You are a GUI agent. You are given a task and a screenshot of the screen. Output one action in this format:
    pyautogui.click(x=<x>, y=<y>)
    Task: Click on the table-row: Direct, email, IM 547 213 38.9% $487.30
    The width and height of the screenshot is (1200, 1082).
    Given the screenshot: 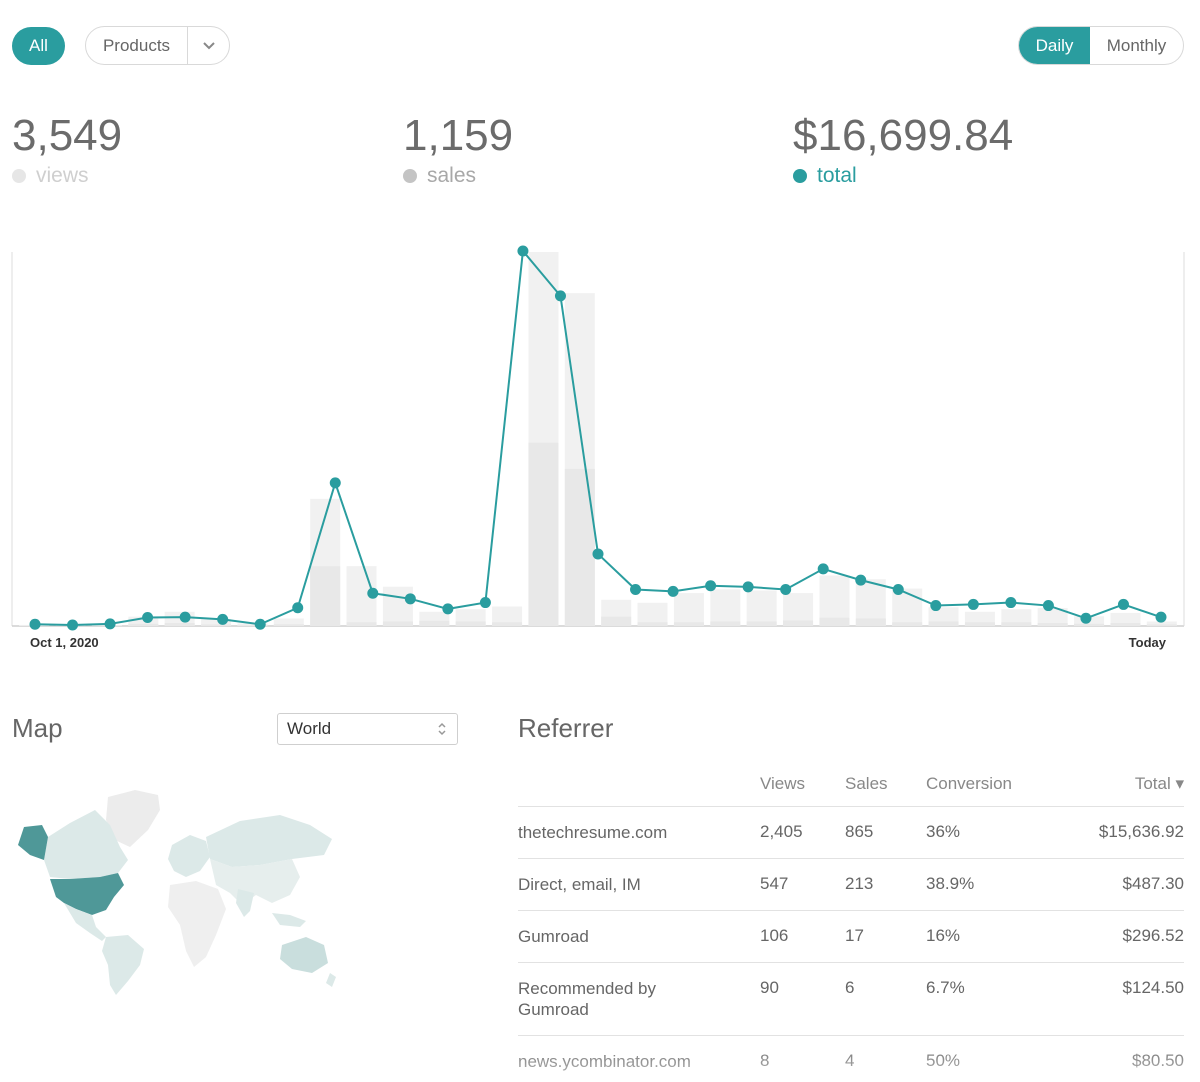 What is the action you would take?
    pyautogui.click(x=851, y=885)
    